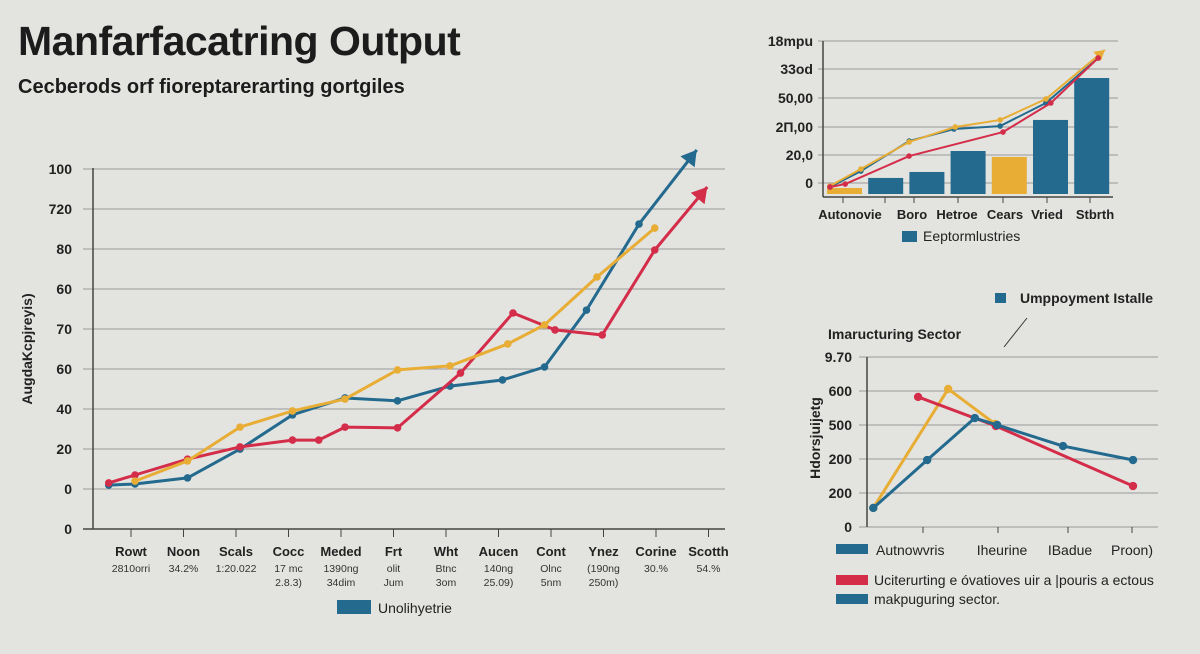  What do you see at coordinates (394, 569) in the screenshot?
I see `main-x-category-sublabel: olit` at bounding box center [394, 569].